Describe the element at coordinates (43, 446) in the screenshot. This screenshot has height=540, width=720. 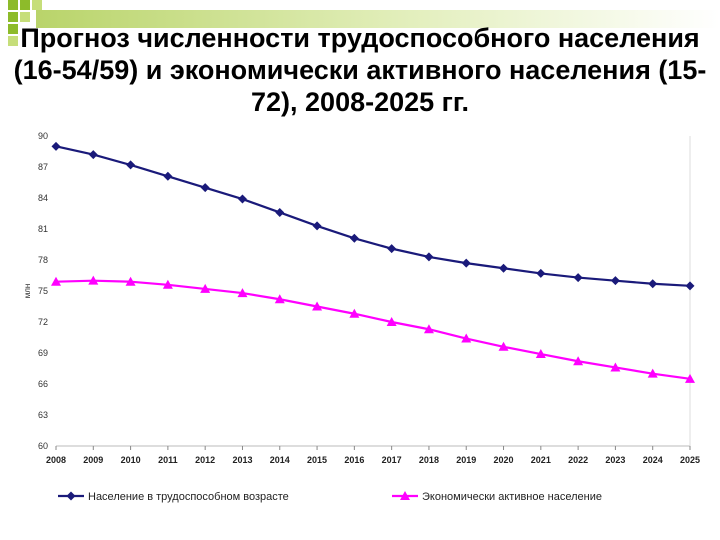
I see `y-tick-label: 60` at that location.